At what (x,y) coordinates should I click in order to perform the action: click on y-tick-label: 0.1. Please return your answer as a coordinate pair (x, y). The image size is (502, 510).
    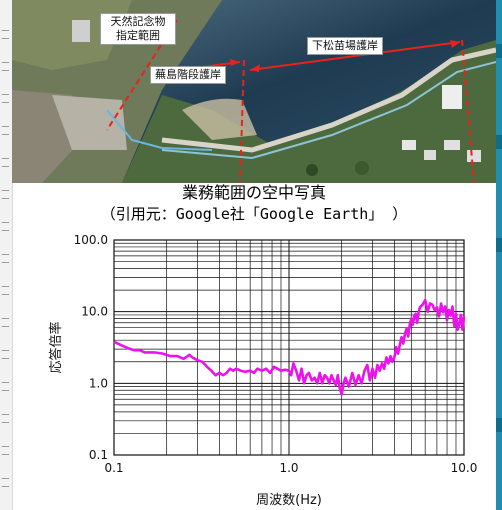
    Looking at the image, I should click on (98, 455).